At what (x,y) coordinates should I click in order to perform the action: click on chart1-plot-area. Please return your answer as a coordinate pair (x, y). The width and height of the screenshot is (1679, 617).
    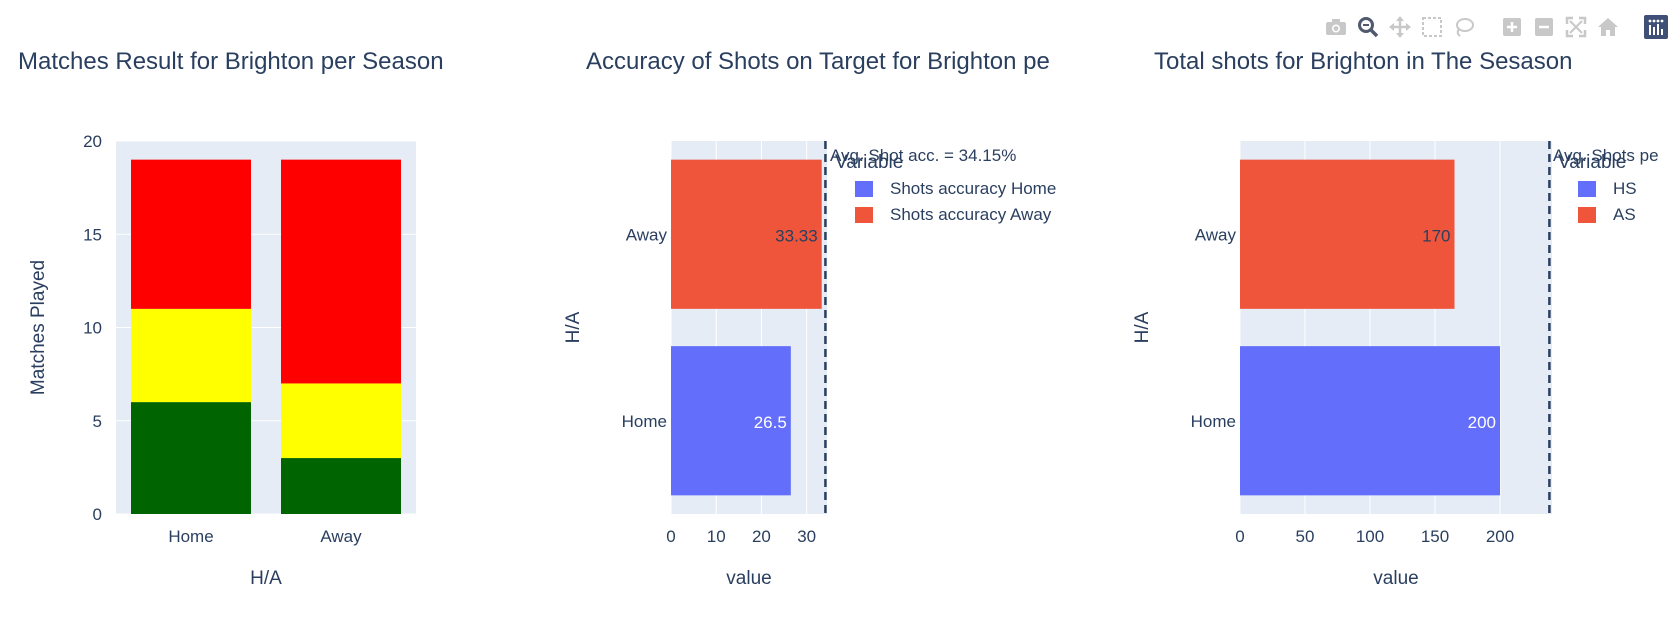
    Looking at the image, I should click on (266, 327).